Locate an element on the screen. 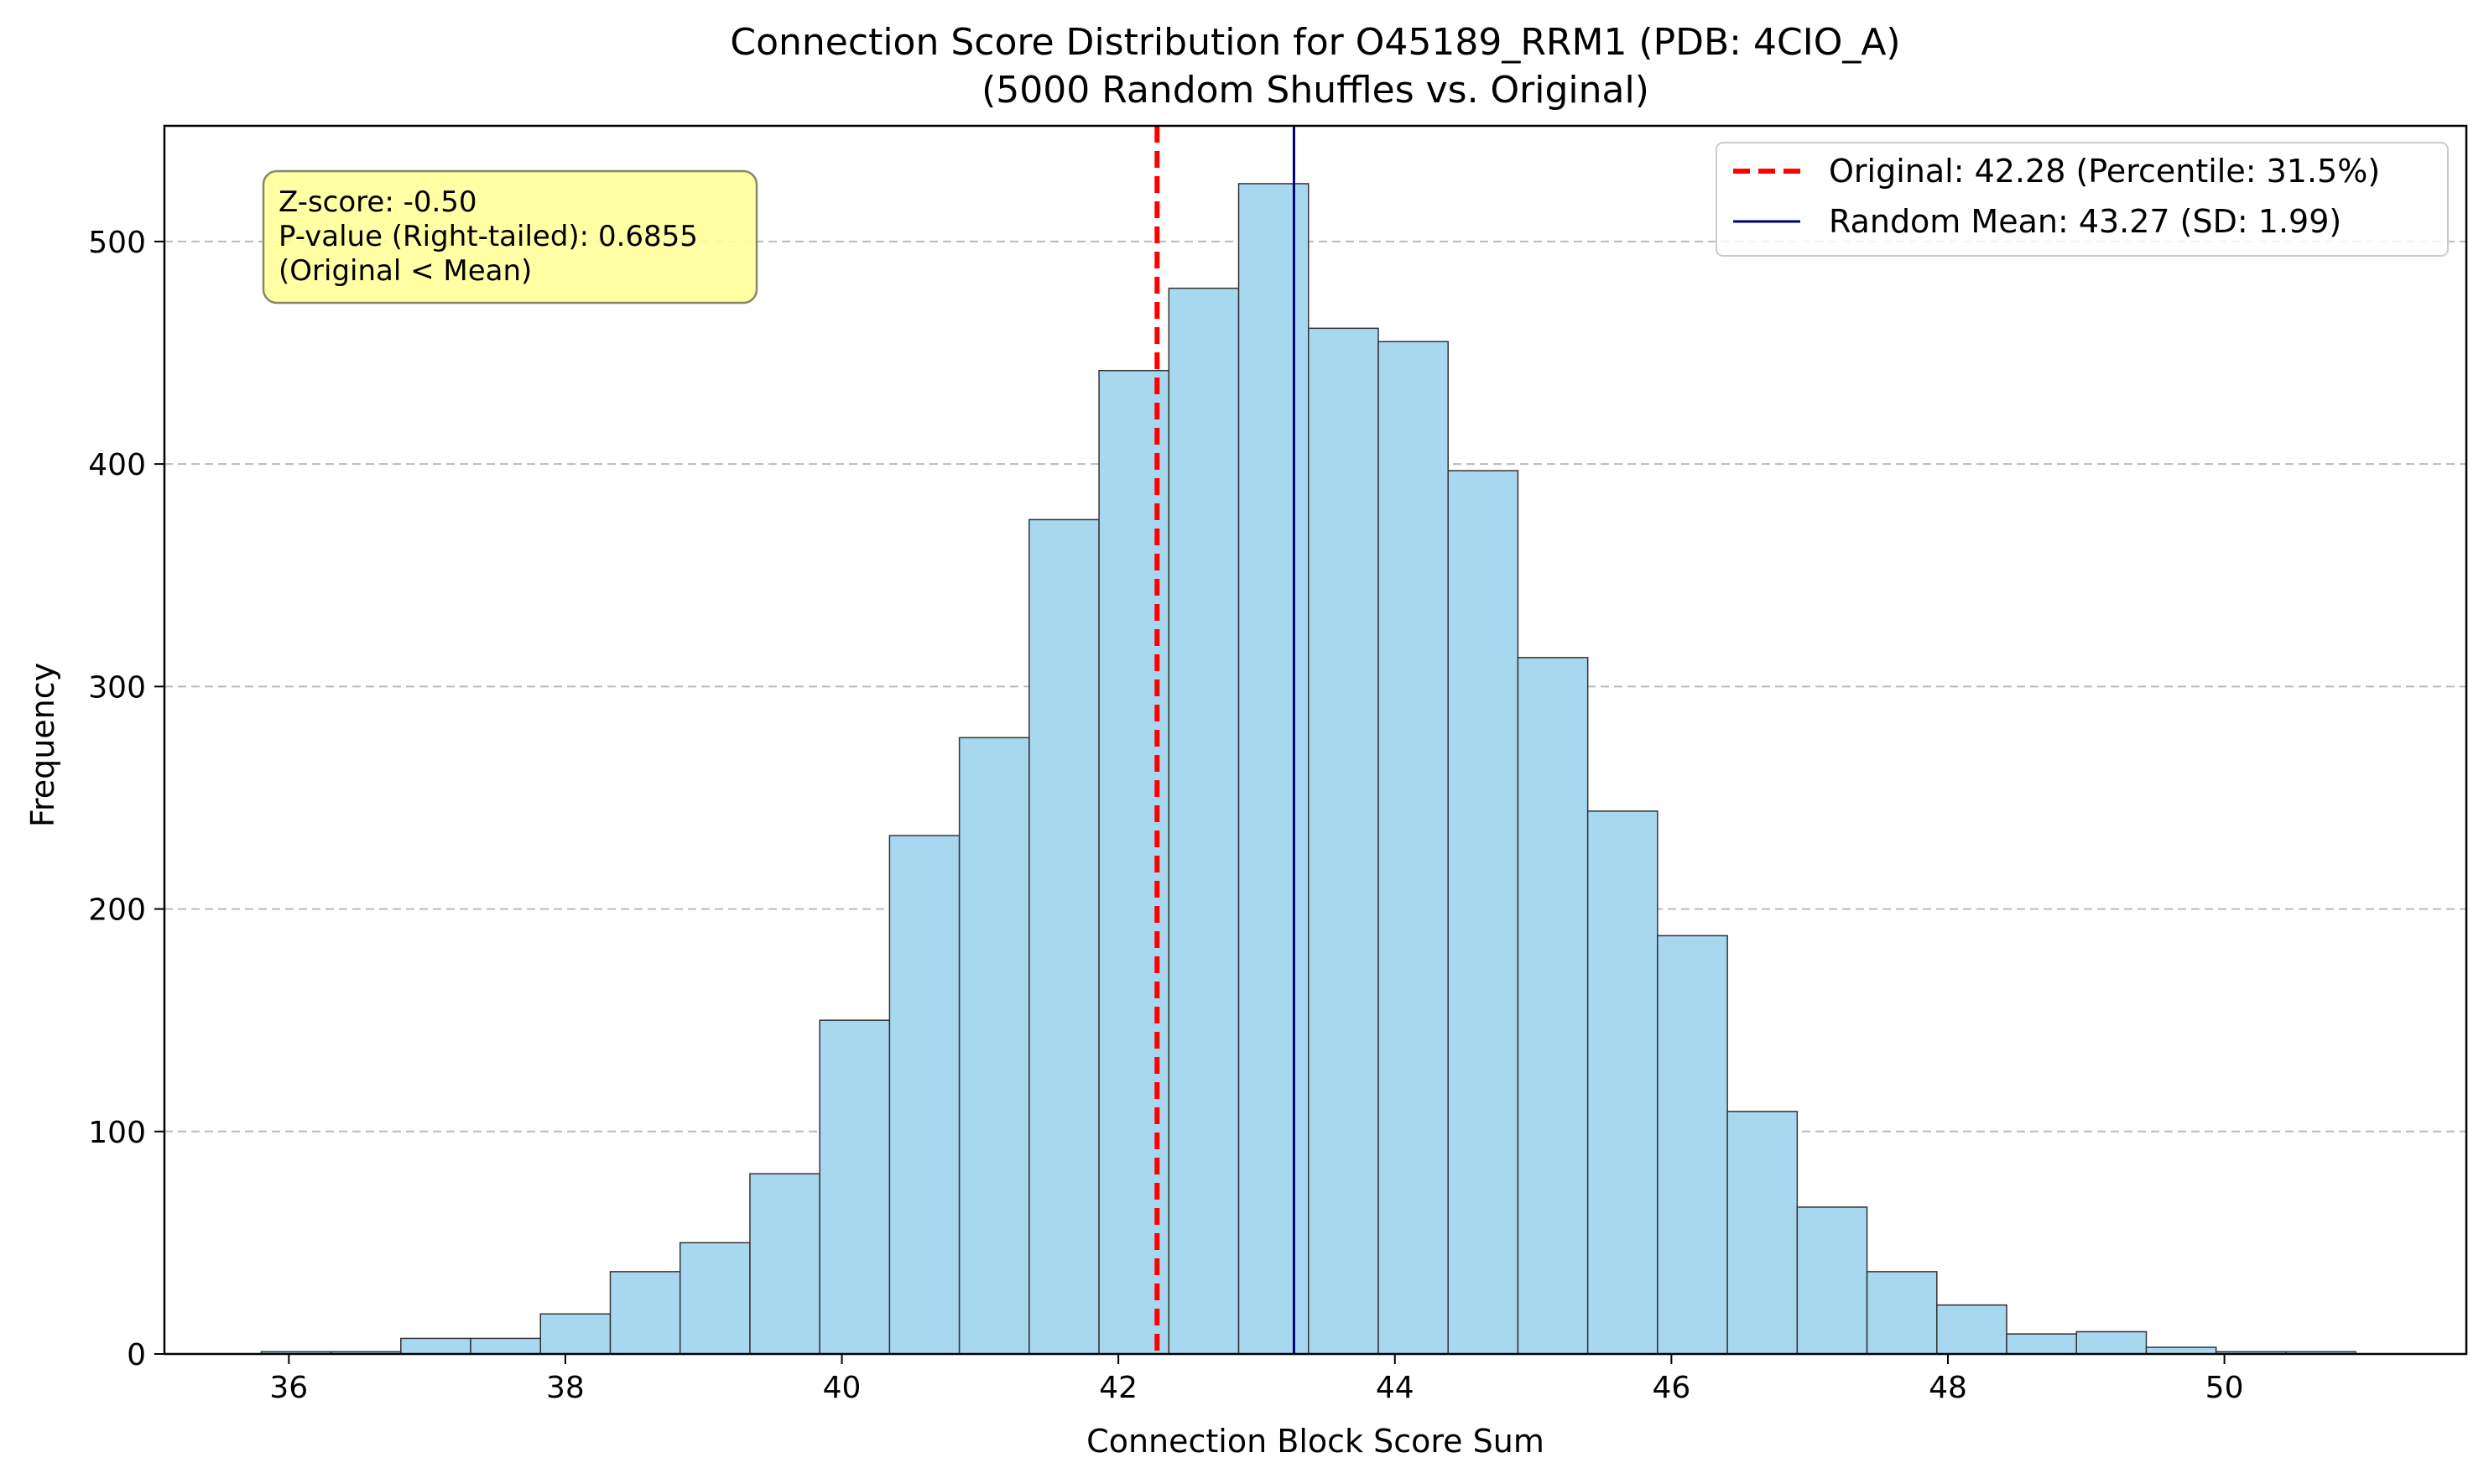 Image resolution: width=2489 pixels, height=1484 pixels. y-tick-label: 500 is located at coordinates (117, 243).